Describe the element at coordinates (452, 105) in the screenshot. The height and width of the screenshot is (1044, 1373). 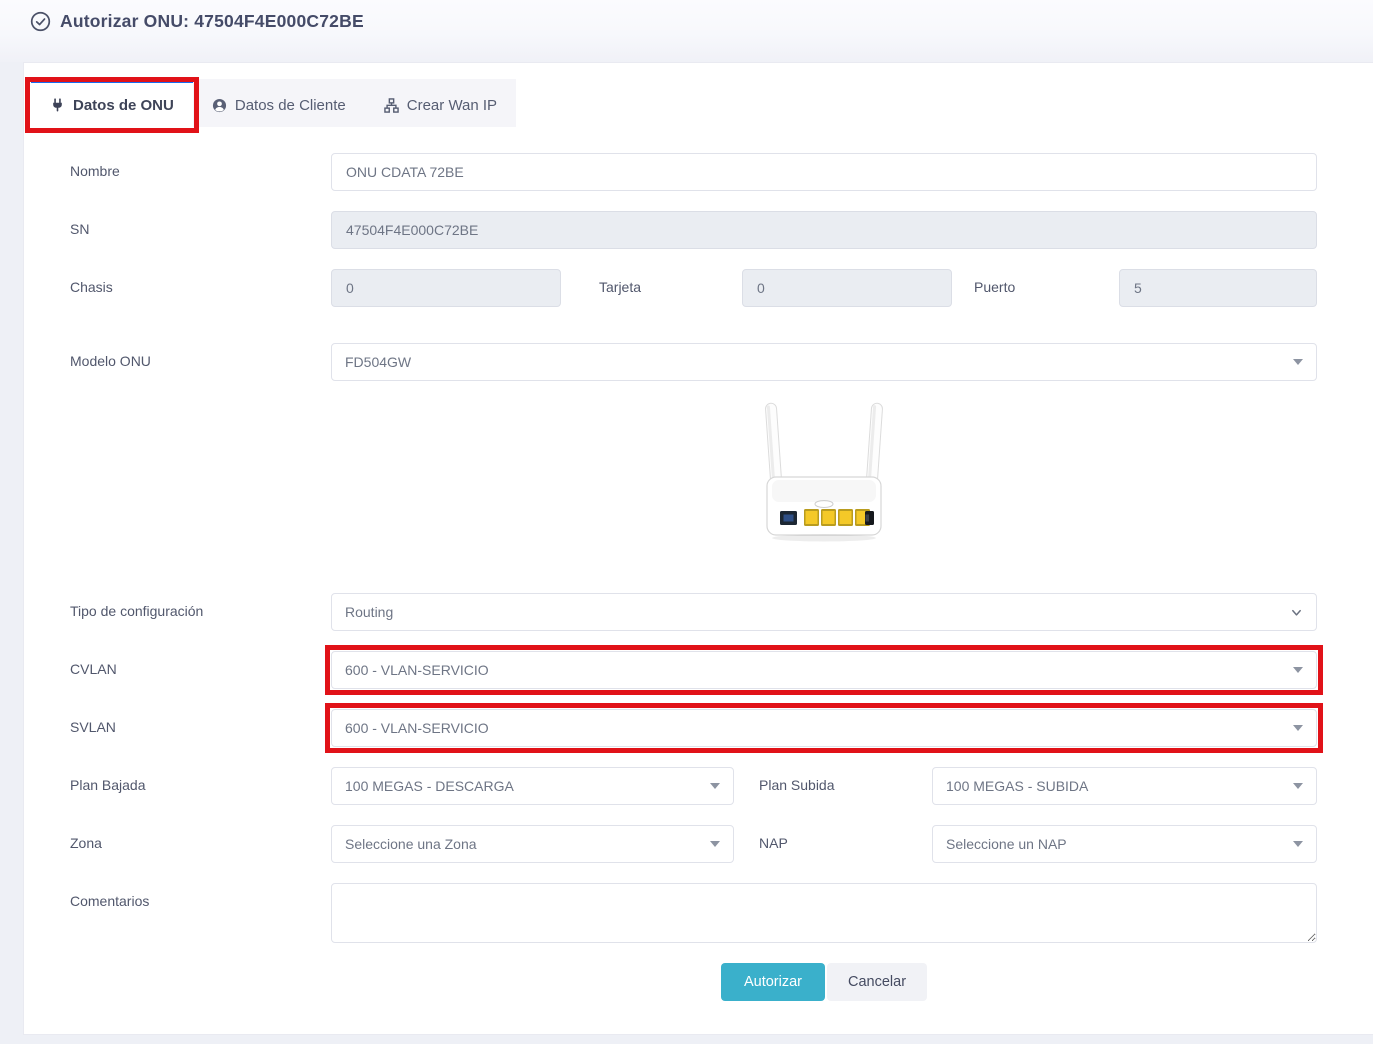
I see `tab-label: Crear Wan IP` at that location.